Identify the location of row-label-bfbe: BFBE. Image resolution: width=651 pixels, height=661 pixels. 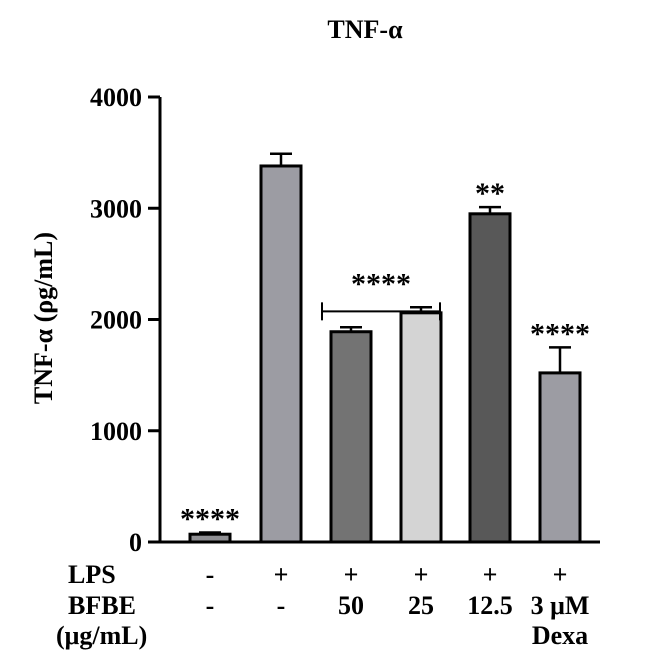
(102, 605).